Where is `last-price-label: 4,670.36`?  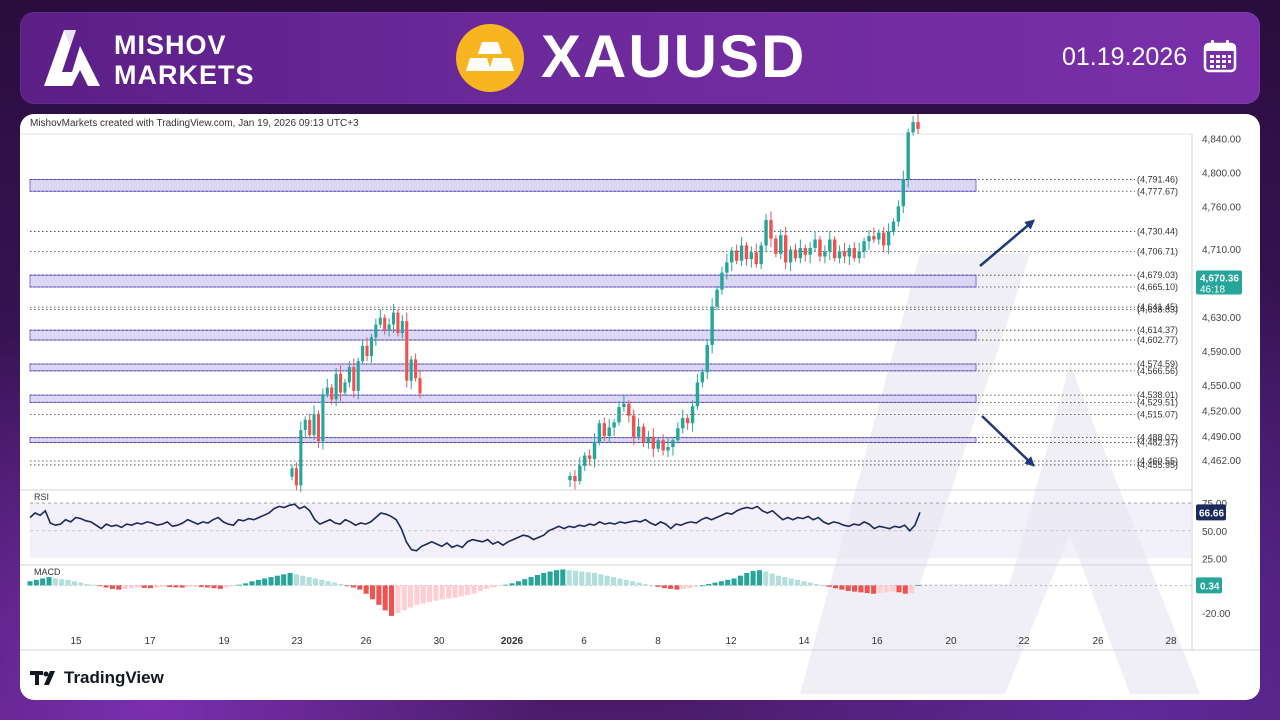
last-price-label: 4,670.36 is located at coordinates (1219, 279).